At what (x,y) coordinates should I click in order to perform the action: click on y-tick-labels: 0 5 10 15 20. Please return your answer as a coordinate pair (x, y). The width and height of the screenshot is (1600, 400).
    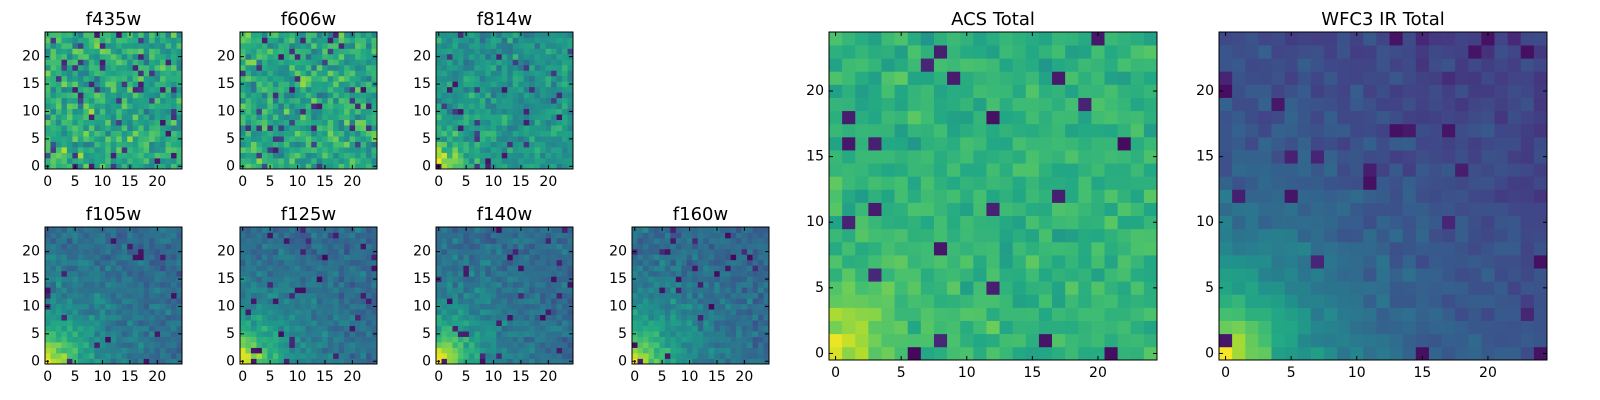
    Looking at the image, I should click on (226, 112).